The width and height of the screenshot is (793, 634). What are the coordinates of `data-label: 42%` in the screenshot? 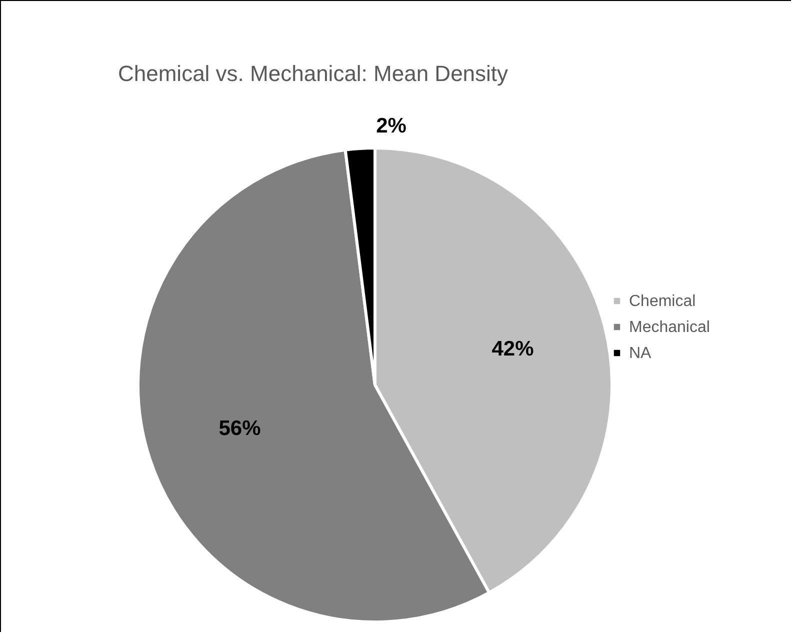 It's located at (513, 349).